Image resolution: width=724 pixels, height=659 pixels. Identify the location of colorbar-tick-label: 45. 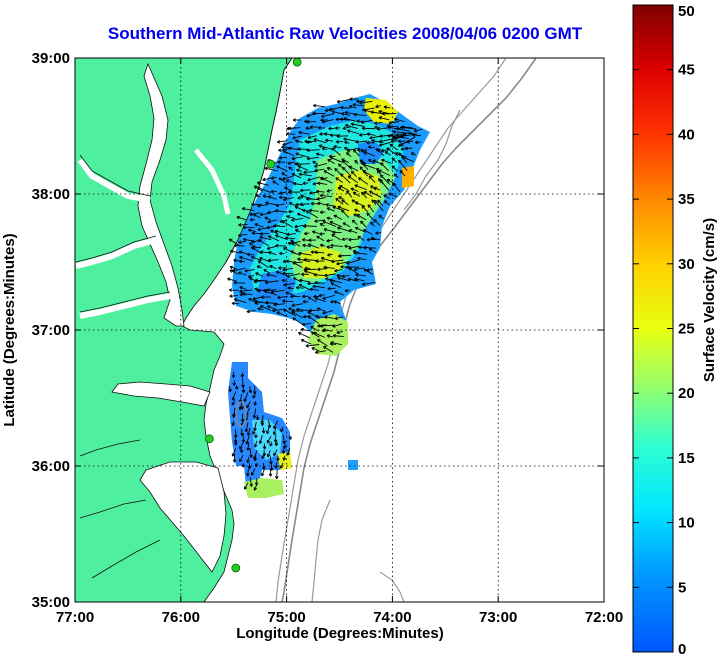
(686, 70).